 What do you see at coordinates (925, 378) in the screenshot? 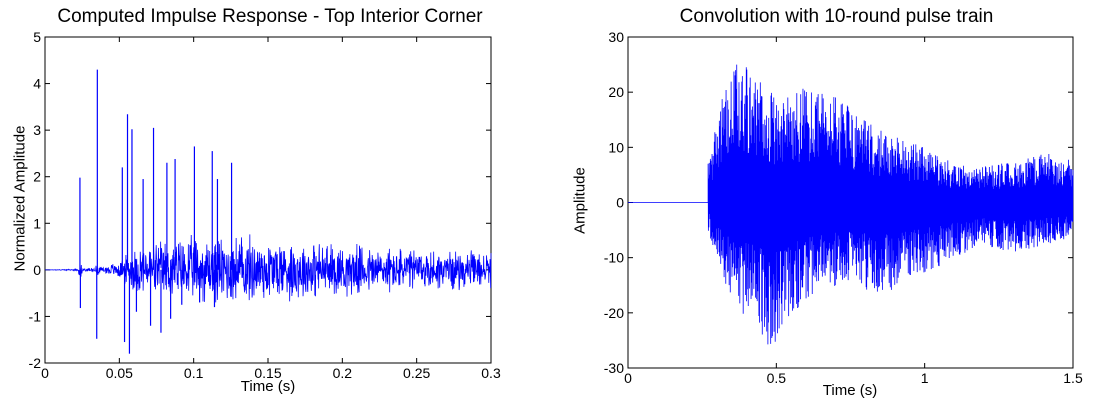
I see `x-tick-label: 1` at bounding box center [925, 378].